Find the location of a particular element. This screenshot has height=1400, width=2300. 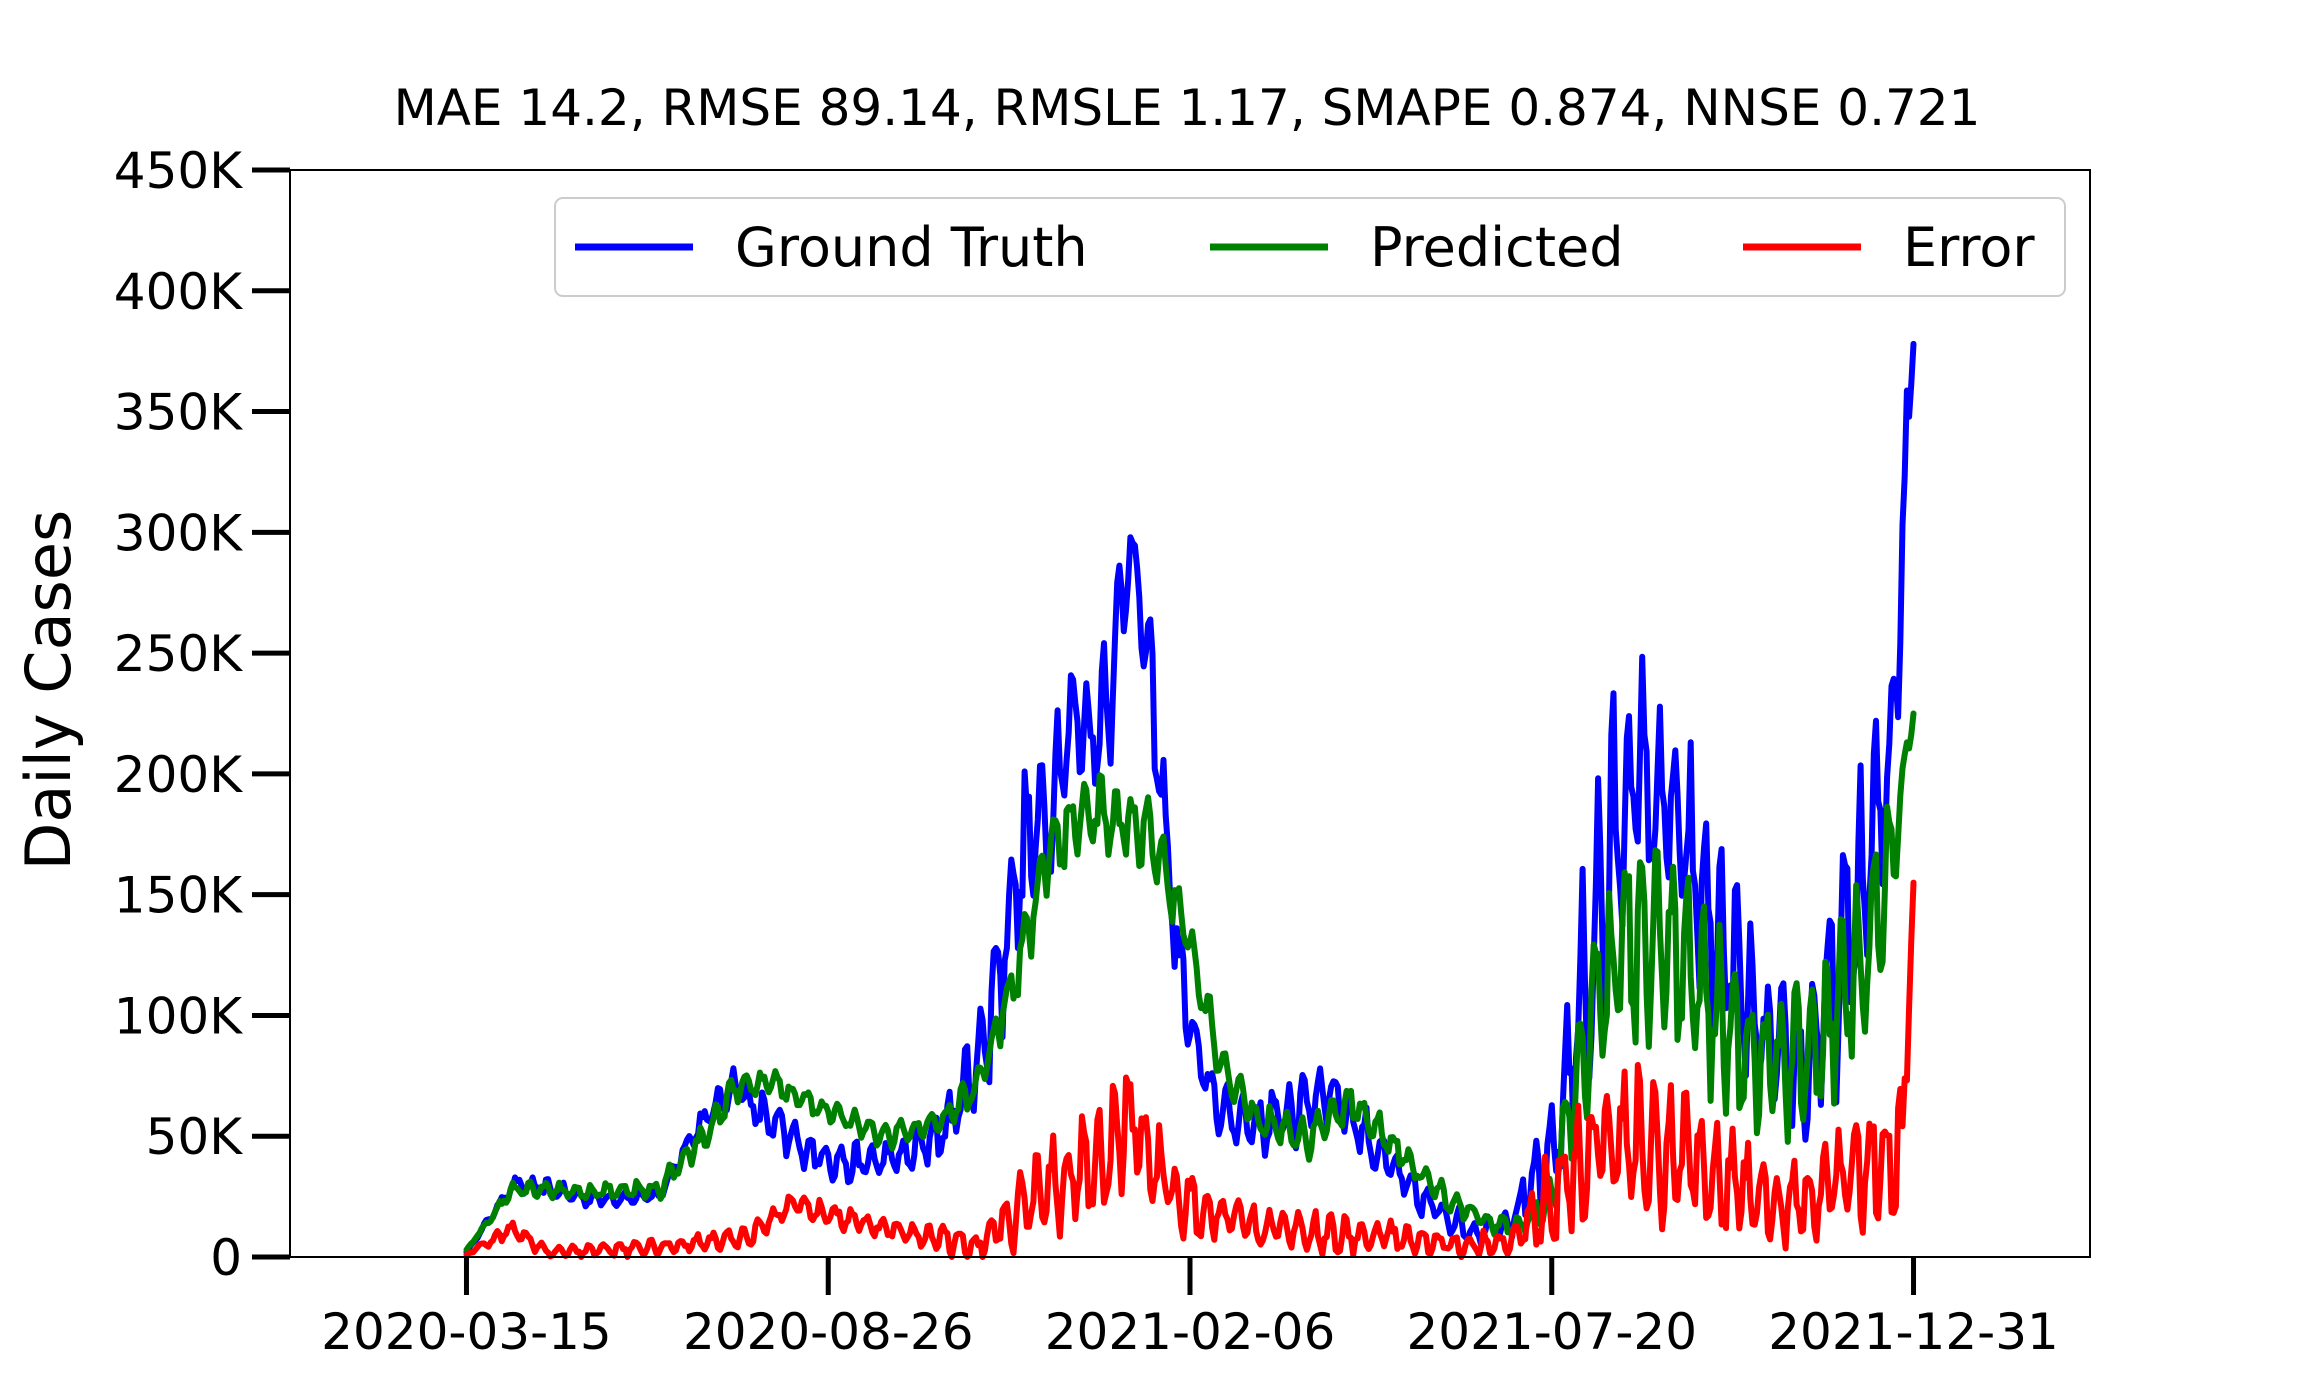

x-tick-label: 2020-03-15 is located at coordinates (466, 1332).